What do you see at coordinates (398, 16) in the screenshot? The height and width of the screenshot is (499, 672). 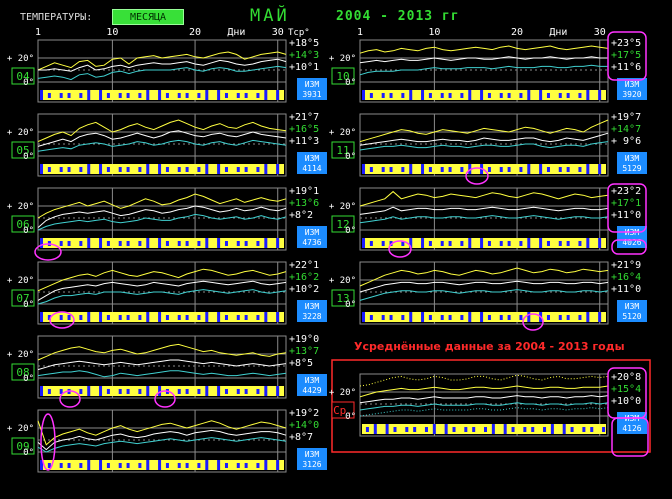 I see `years-title: 2004 - 2013 гг` at bounding box center [398, 16].